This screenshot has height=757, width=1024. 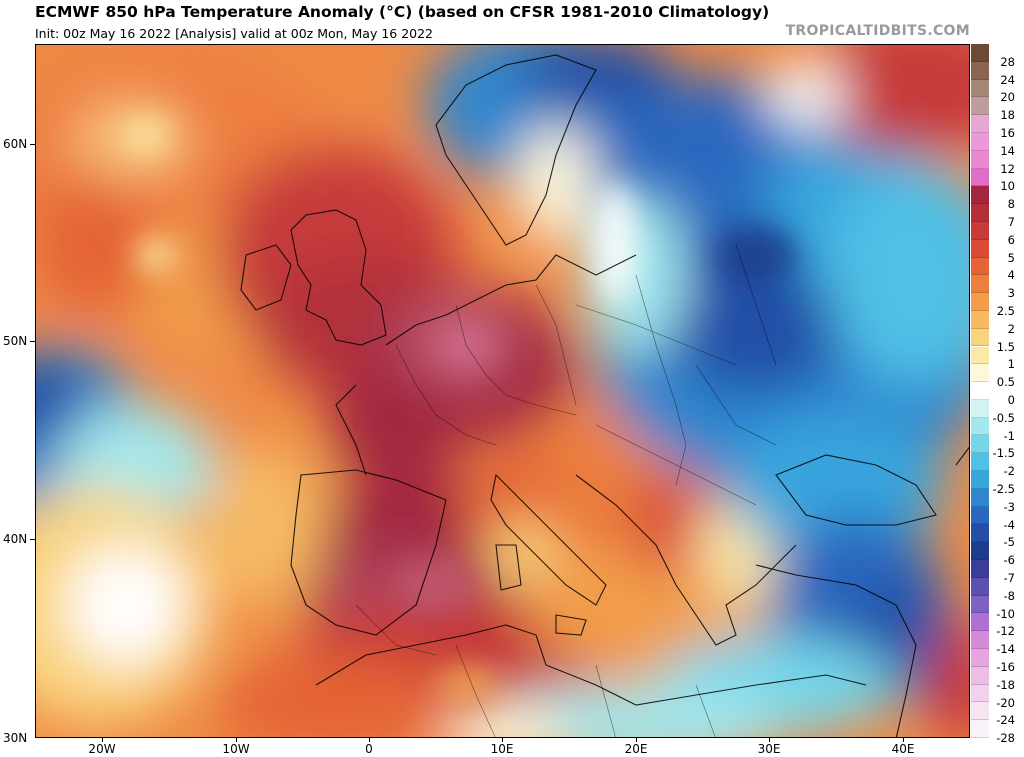 What do you see at coordinates (1005, 346) in the screenshot?
I see `colorbar-label: 1.5` at bounding box center [1005, 346].